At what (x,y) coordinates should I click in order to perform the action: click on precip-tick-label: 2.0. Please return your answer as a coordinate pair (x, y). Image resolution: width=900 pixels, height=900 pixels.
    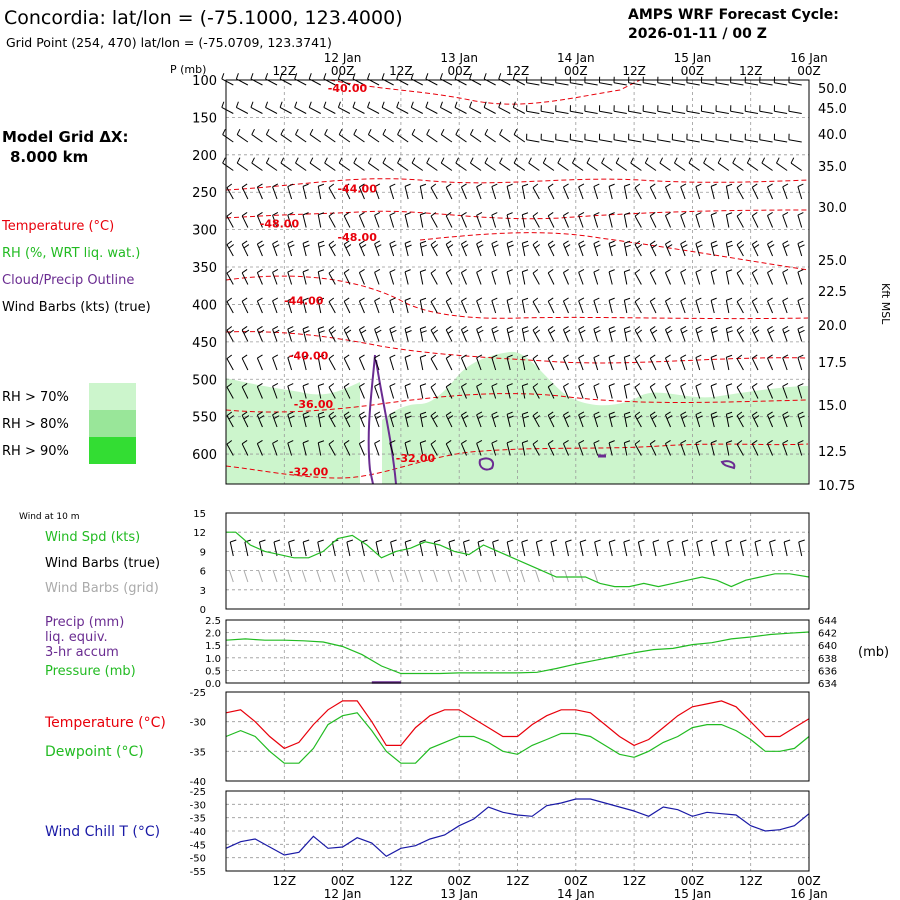
    Looking at the image, I should click on (213, 634).